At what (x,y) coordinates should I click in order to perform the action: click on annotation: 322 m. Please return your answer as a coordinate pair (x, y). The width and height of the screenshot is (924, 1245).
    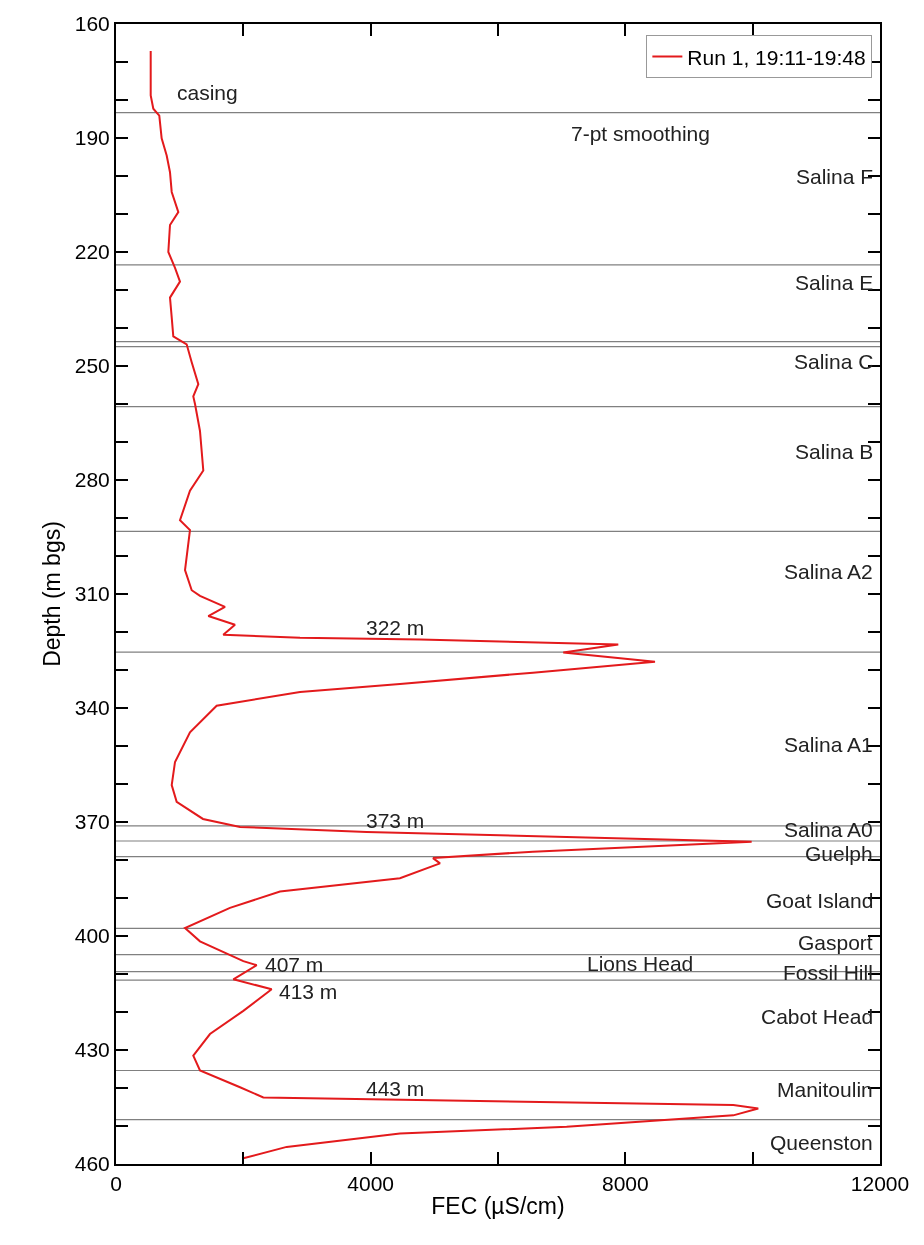
    Looking at the image, I should click on (395, 627).